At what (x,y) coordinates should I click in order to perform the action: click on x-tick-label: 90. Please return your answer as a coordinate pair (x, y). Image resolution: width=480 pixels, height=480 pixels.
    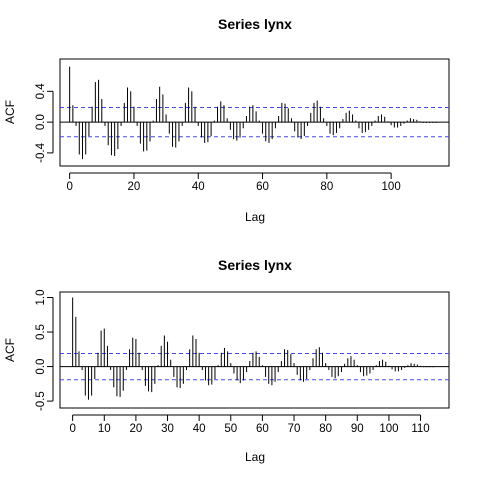
    Looking at the image, I should click on (357, 429).